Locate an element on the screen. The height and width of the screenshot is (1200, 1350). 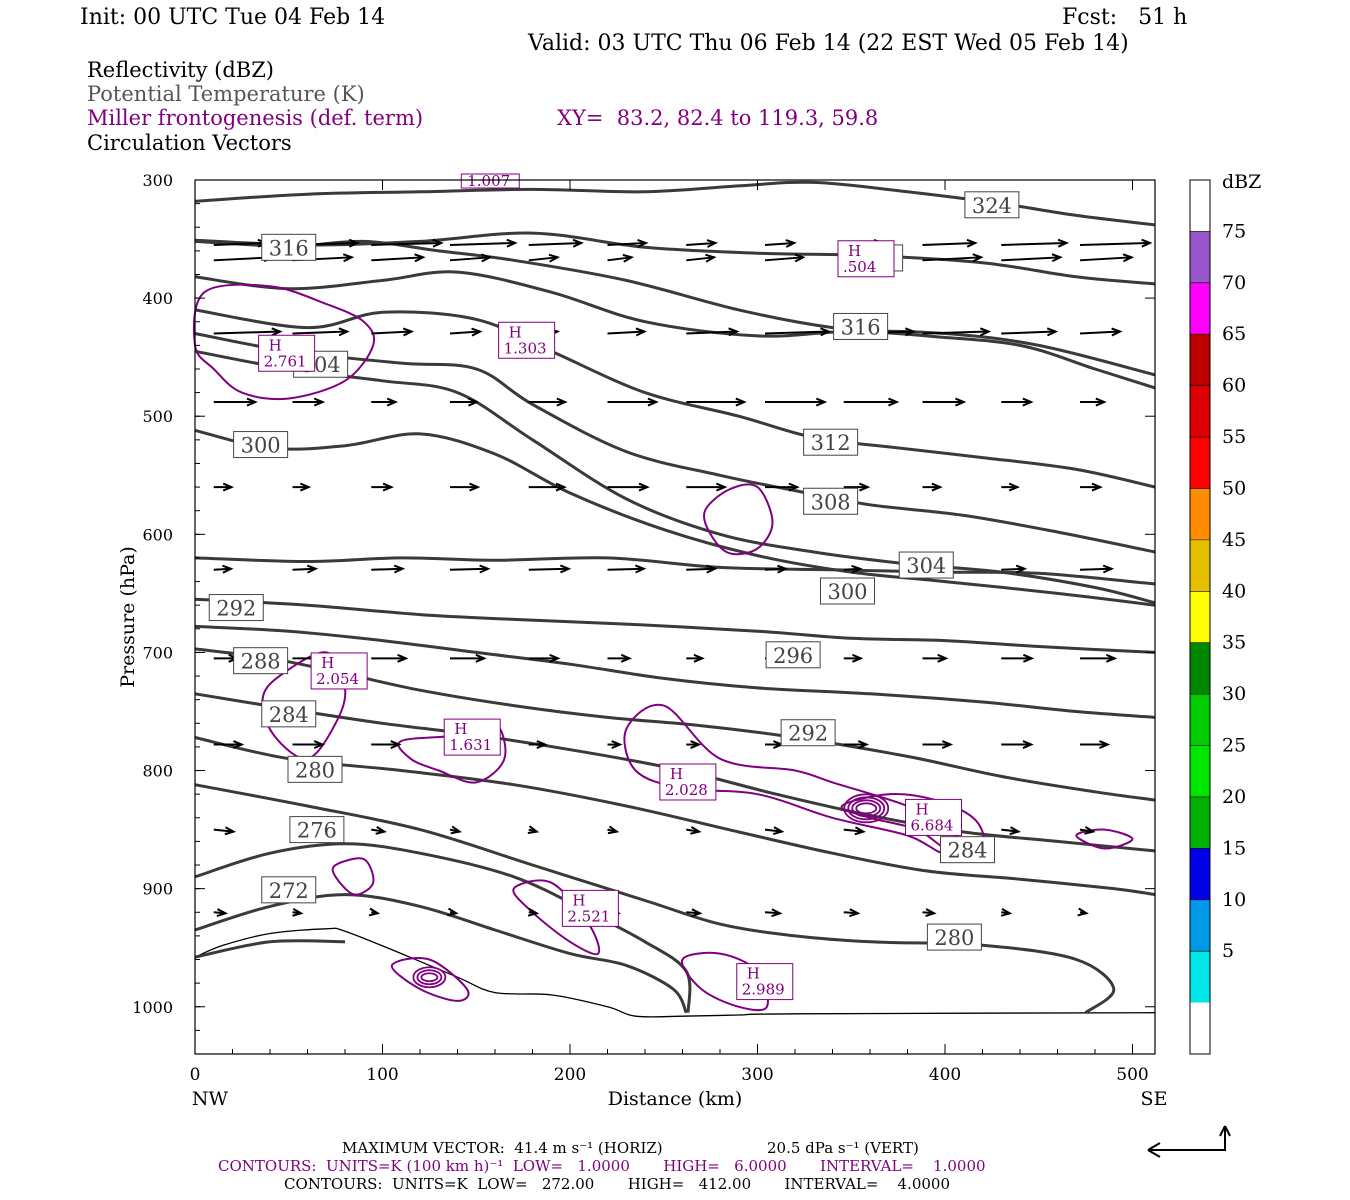
colorbar-frame is located at coordinates (1200, 617).